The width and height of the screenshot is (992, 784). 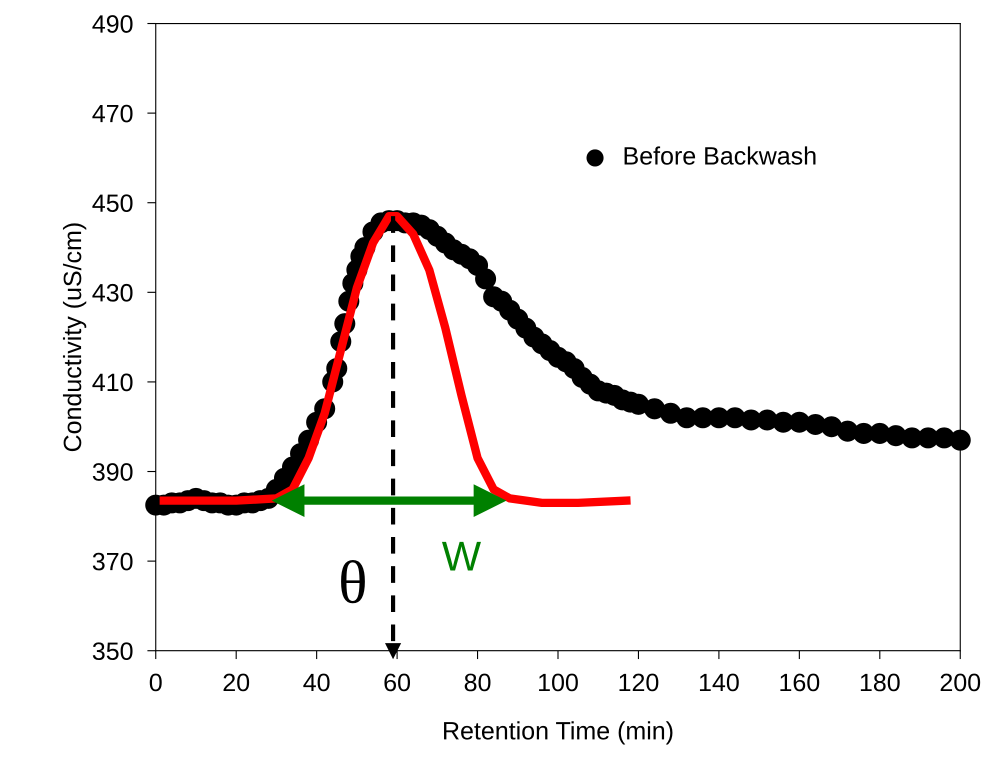 I want to click on y-tick-label: 350, so click(x=112, y=651).